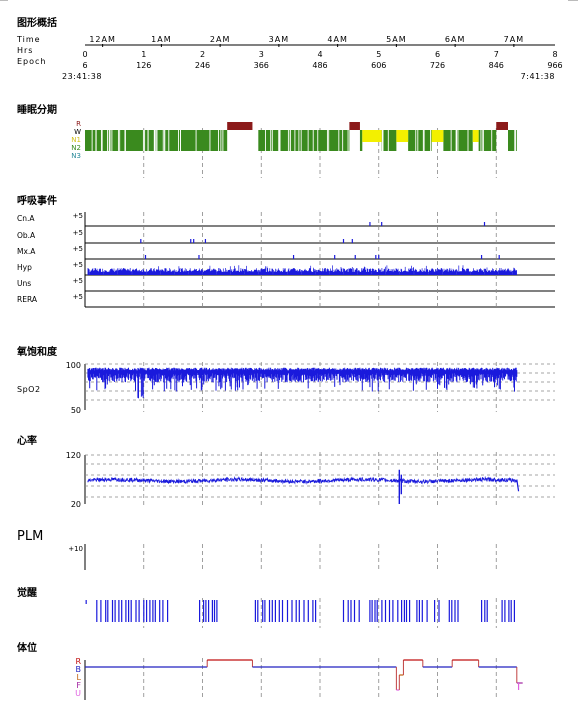  I want to click on stage-label-r: R, so click(78, 124).